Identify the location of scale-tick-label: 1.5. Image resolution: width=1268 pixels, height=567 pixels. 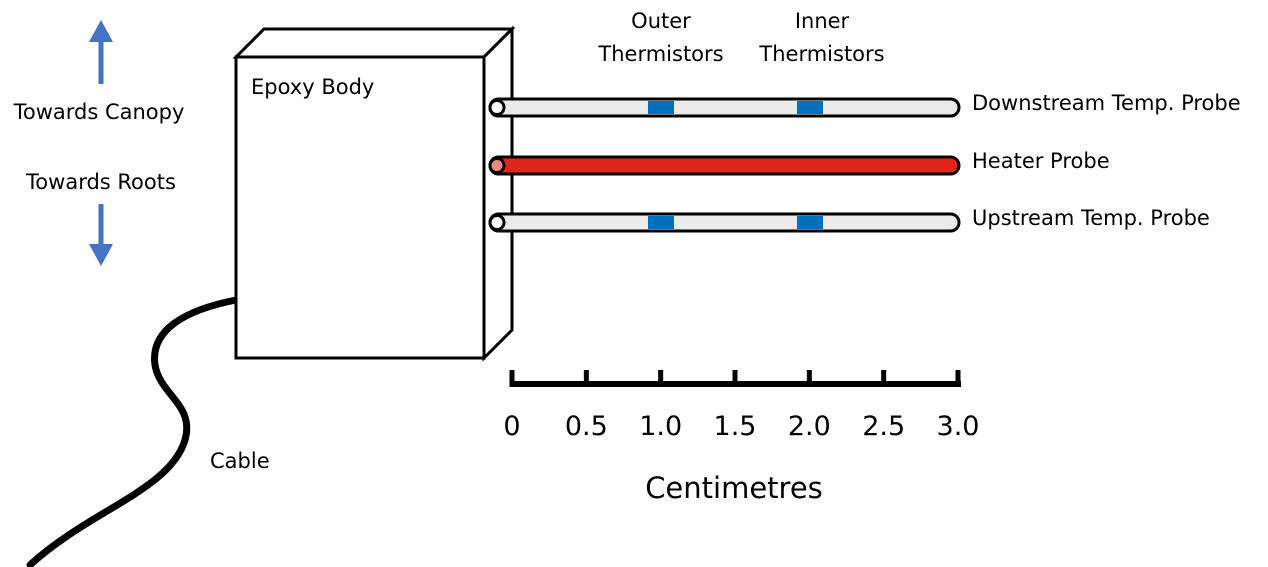
(735, 426).